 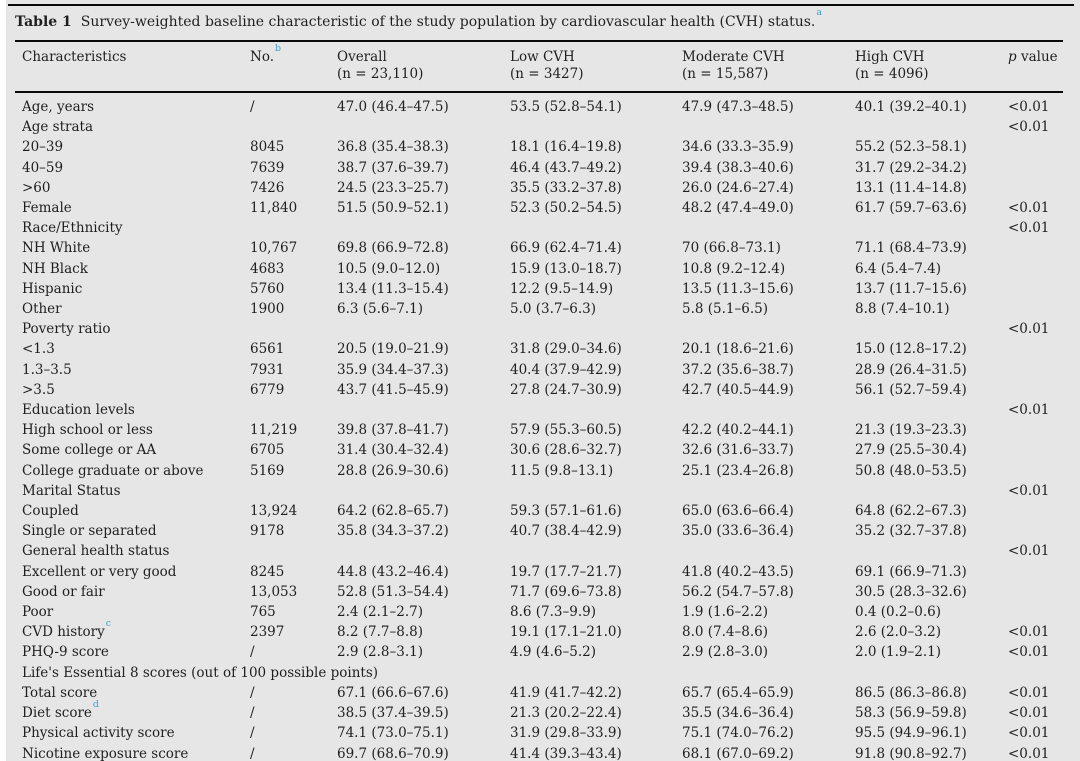 I want to click on cell-low: 59.3 (57.1–61.6), so click(x=566, y=511).